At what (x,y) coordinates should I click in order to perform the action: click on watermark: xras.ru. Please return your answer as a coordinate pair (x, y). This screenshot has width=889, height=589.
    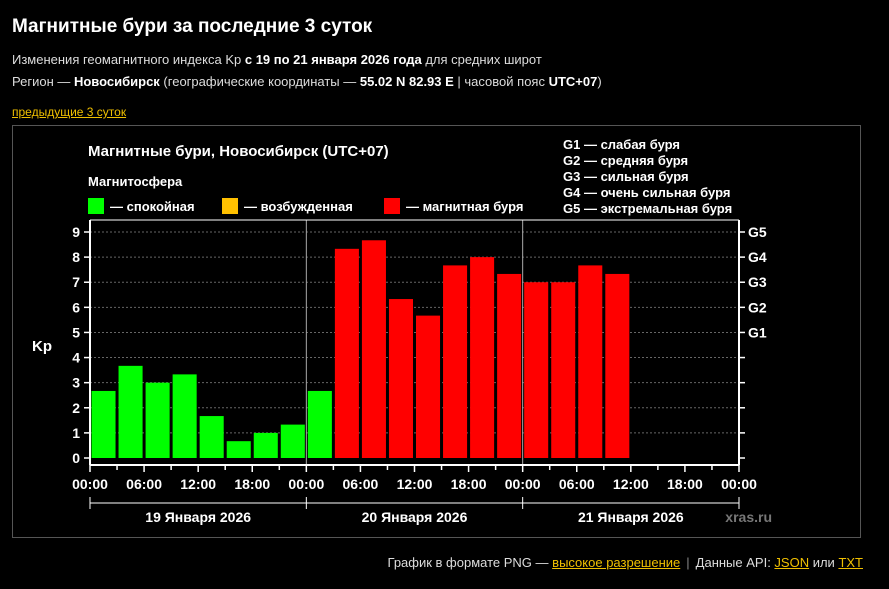
    Looking at the image, I should click on (748, 517).